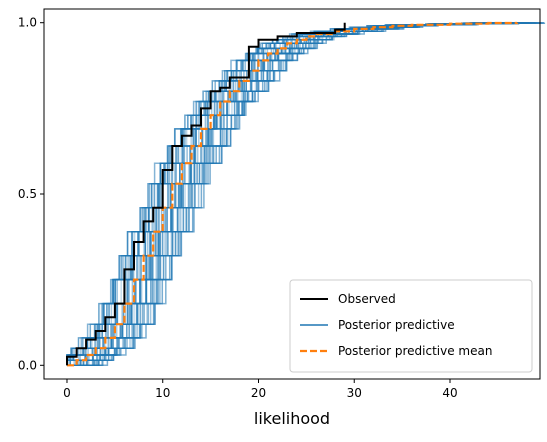 The width and height of the screenshot is (547, 442). Describe the element at coordinates (27, 365) in the screenshot. I see `y-tick-label: 0.0` at that location.